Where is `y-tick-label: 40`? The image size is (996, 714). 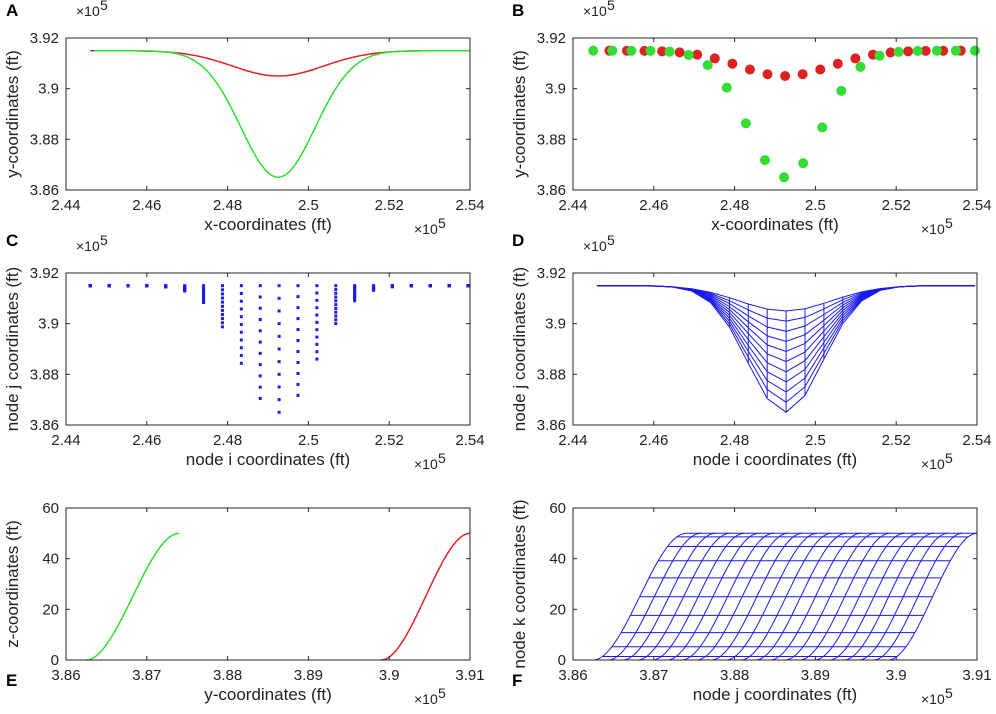 y-tick-label: 40 is located at coordinates (557, 559).